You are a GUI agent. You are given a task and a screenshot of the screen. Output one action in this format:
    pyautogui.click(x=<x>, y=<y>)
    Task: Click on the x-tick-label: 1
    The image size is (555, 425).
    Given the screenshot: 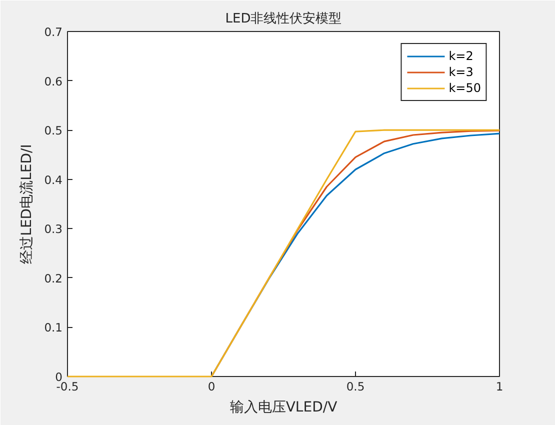 What is the action you would take?
    pyautogui.click(x=500, y=387)
    